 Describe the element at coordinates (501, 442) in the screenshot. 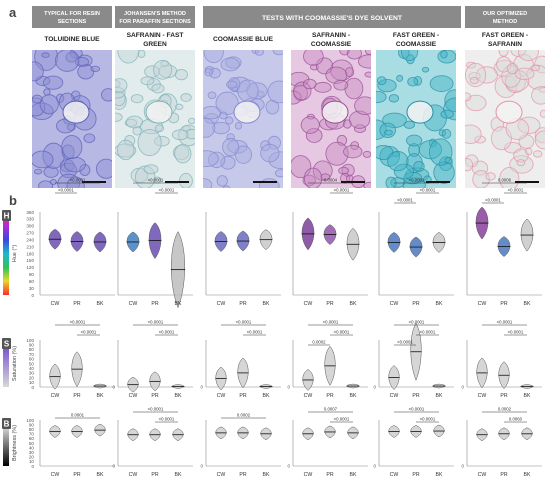

I see `violin-plot: 0 CW PR BK 0.0002 0.0060` at that location.